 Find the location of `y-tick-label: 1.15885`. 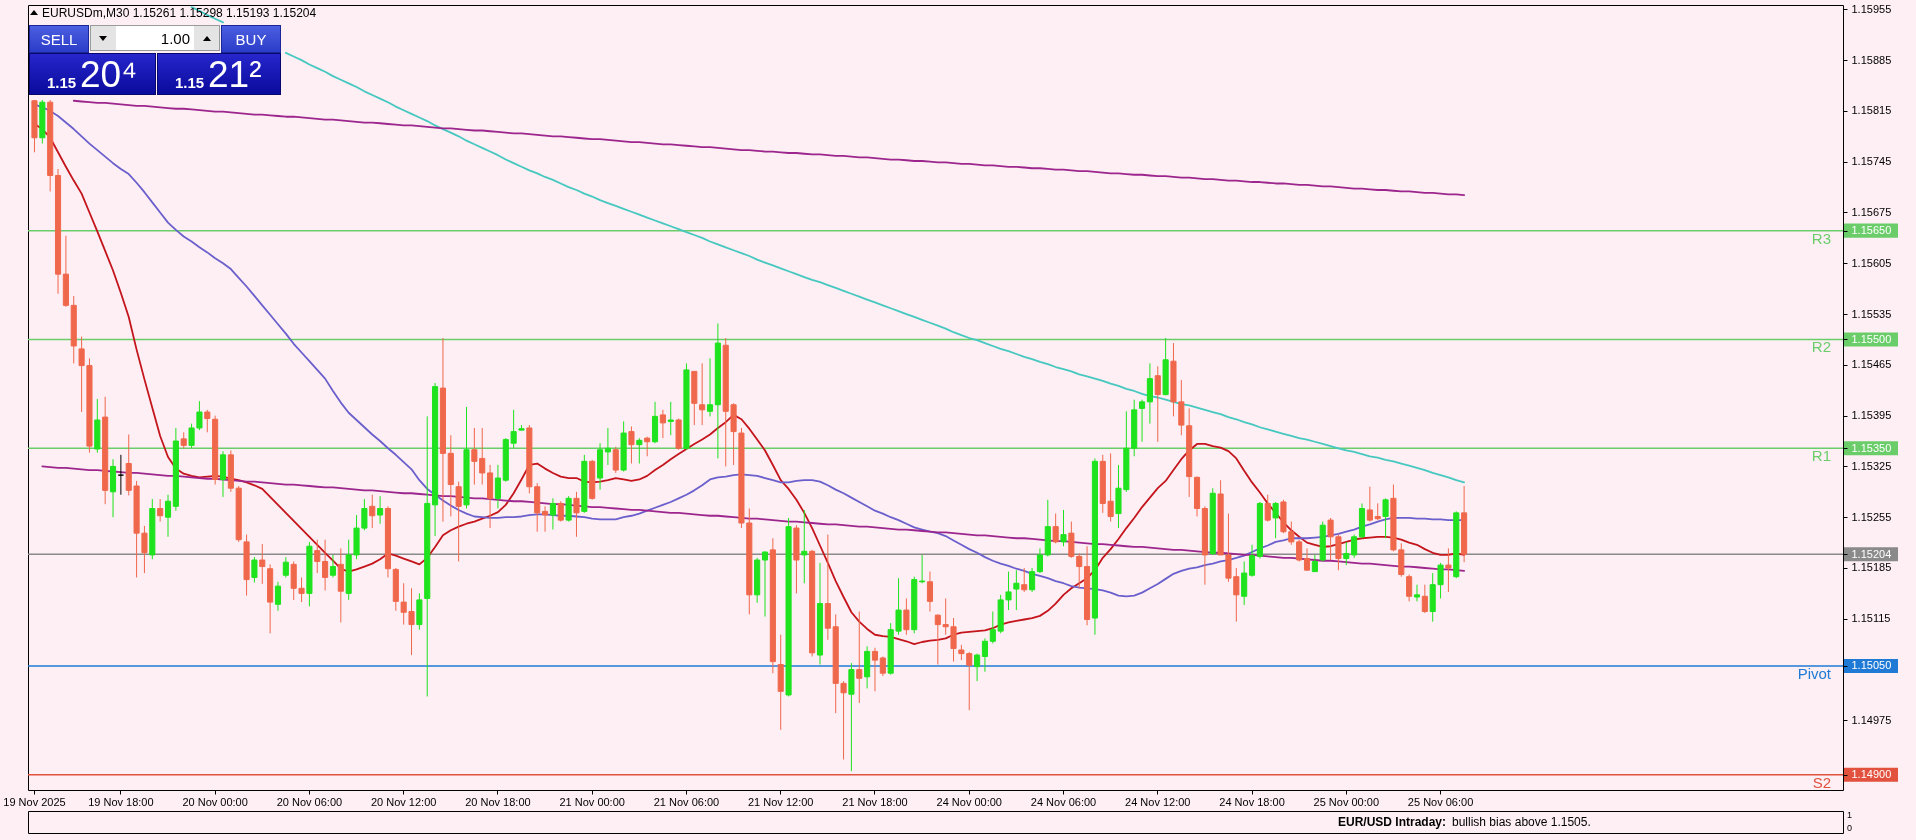

y-tick-label: 1.15885 is located at coordinates (1871, 59).